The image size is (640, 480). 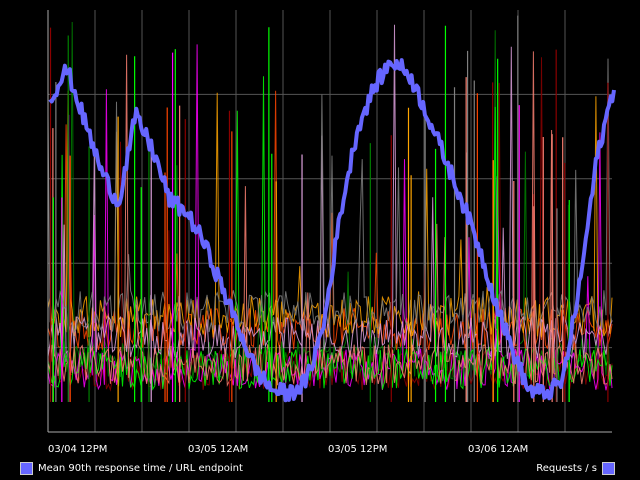 I want to click on x-tick-label: 03/05 12AM, so click(x=218, y=449).